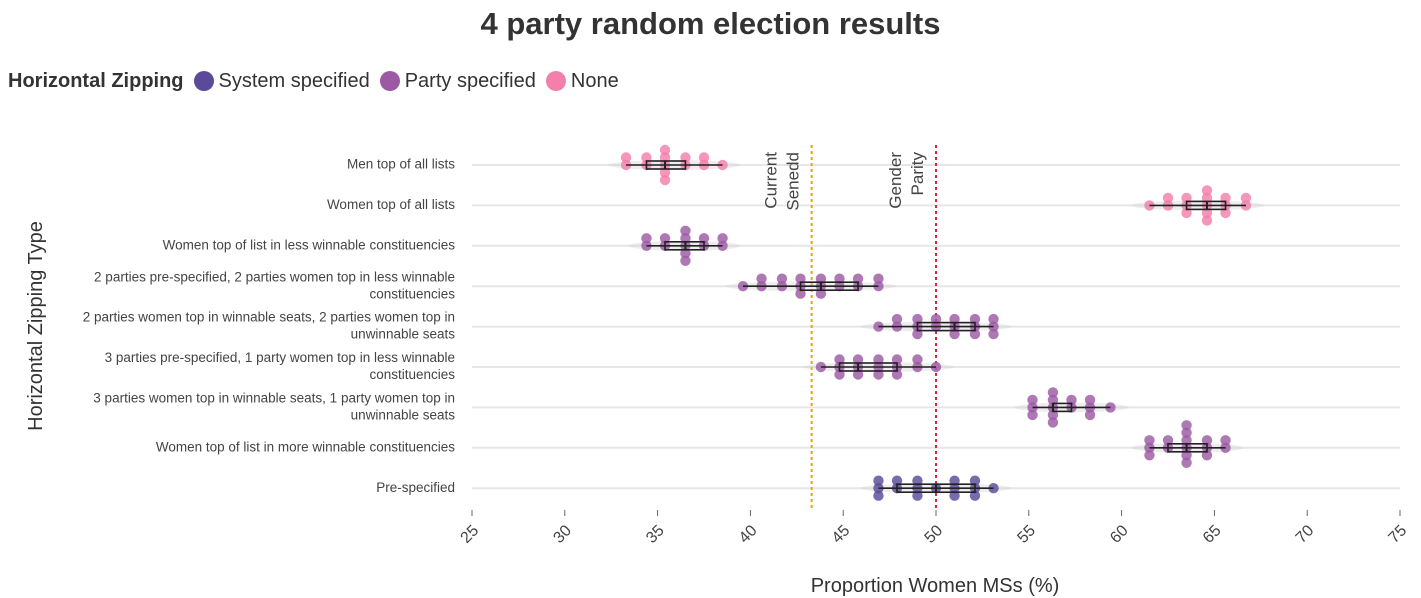 This screenshot has height=598, width=1421. Describe the element at coordinates (1026, 534) in the screenshot. I see `x-tick-label: 55` at that location.